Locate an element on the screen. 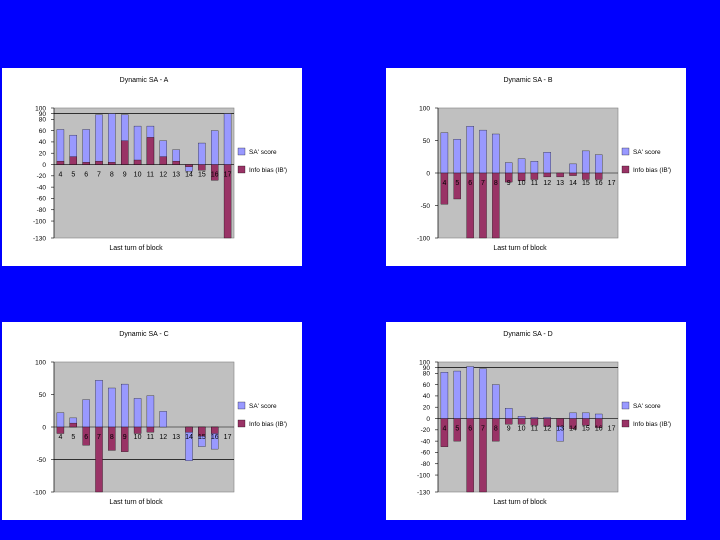 The image size is (720, 540). y-tick-label: 0 is located at coordinates (428, 173).